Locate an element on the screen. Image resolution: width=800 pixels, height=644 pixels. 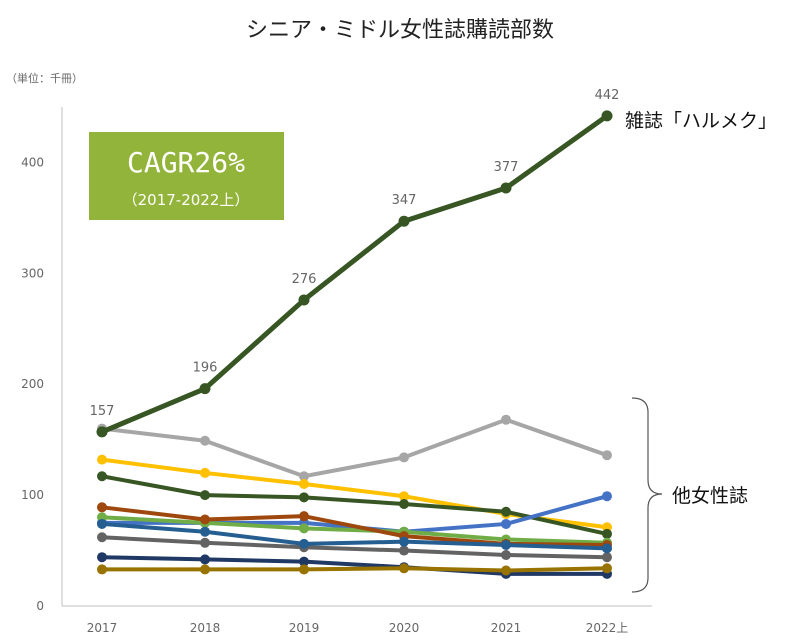
series-other-teal is located at coordinates (354, 536).